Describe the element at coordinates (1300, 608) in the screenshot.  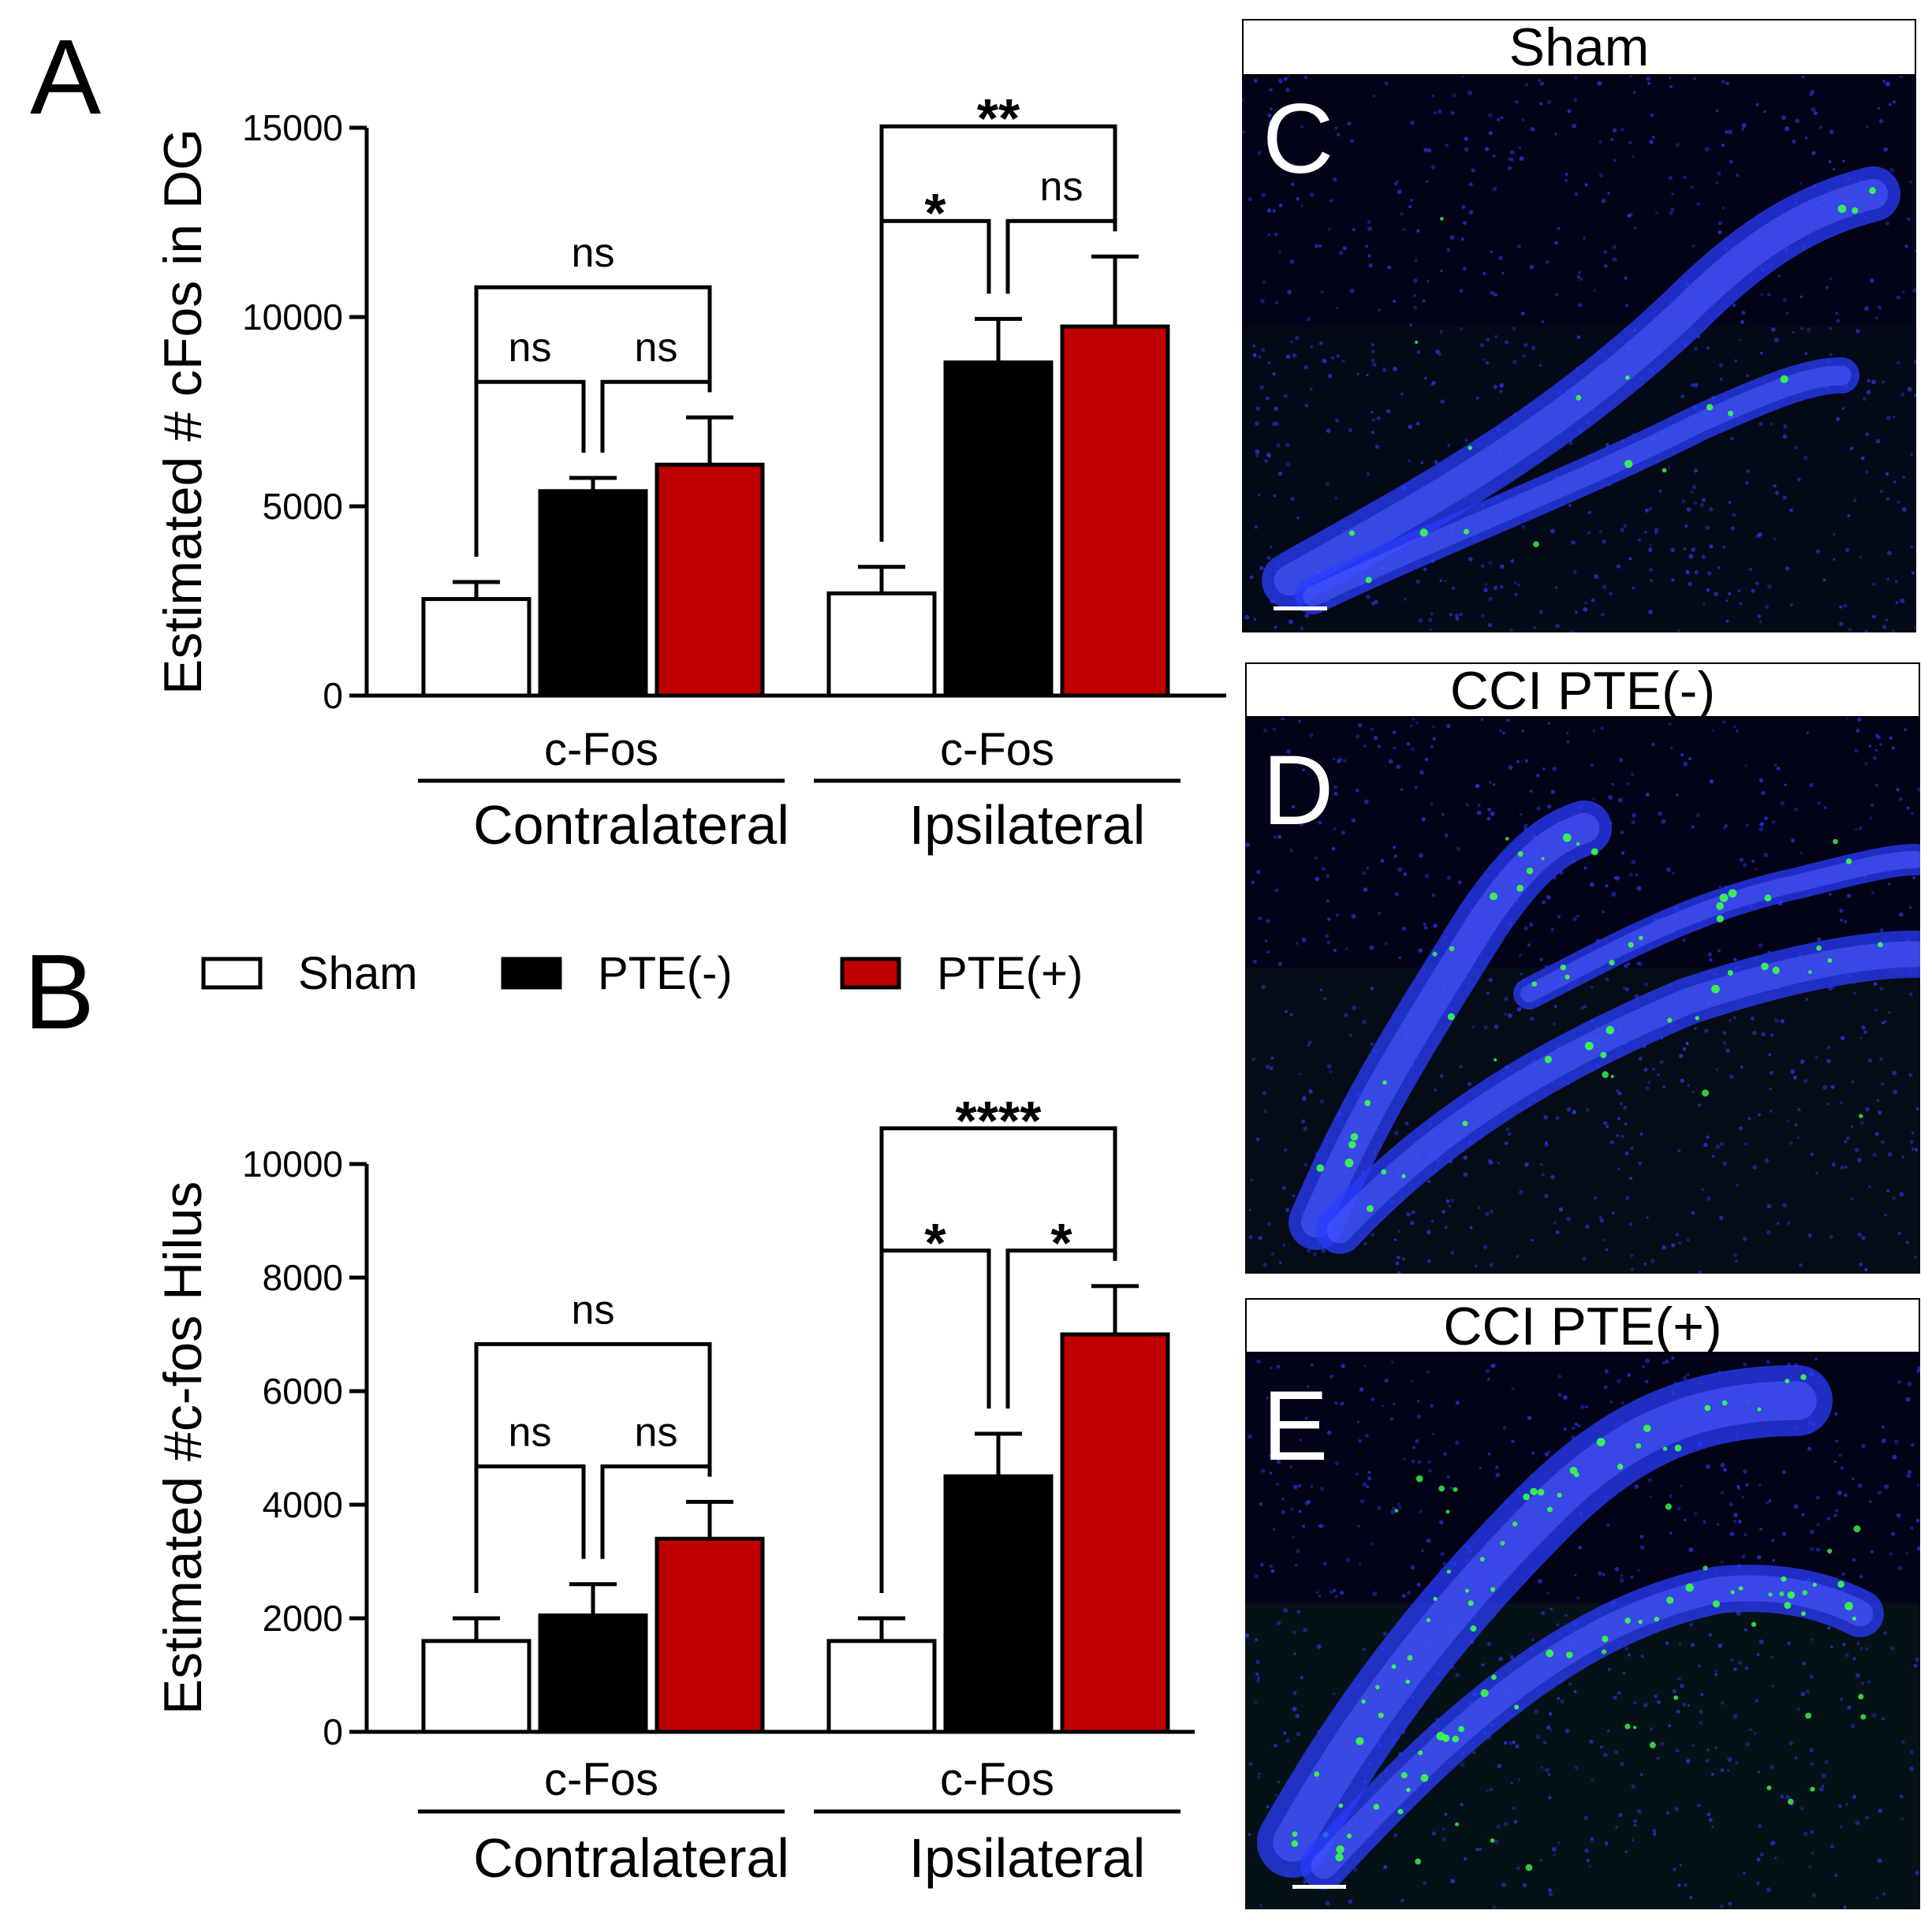
I see `micrograph-c-scale-bar` at that location.